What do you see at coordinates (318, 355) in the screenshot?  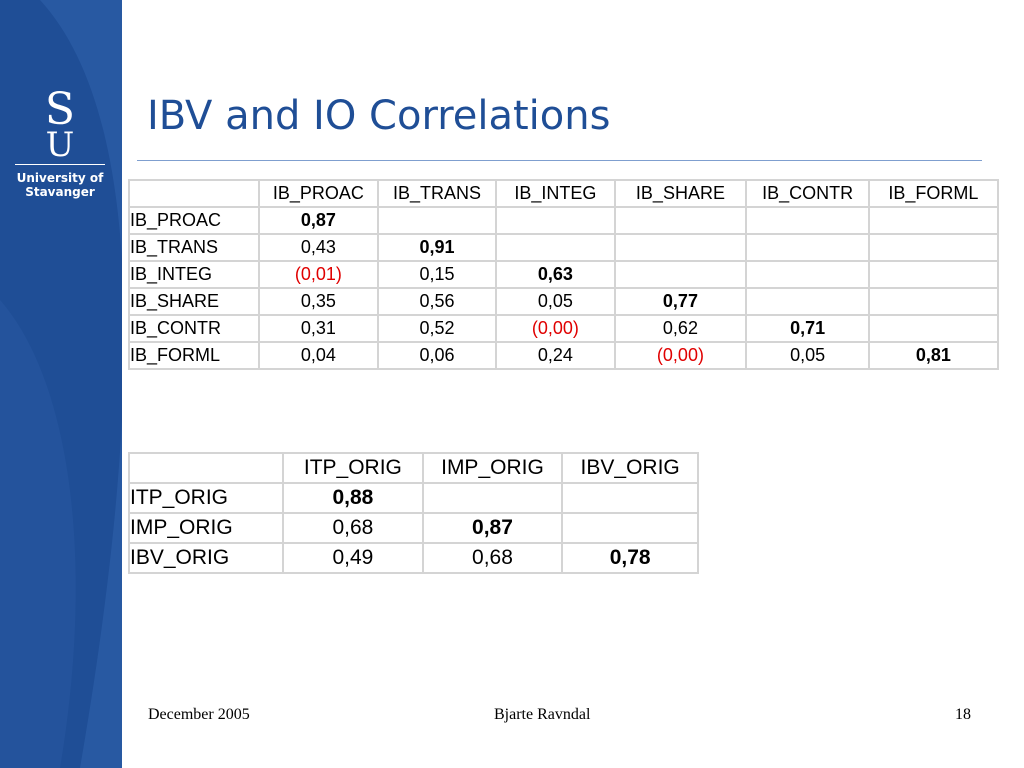 I see `table-cell: 0,04` at bounding box center [318, 355].